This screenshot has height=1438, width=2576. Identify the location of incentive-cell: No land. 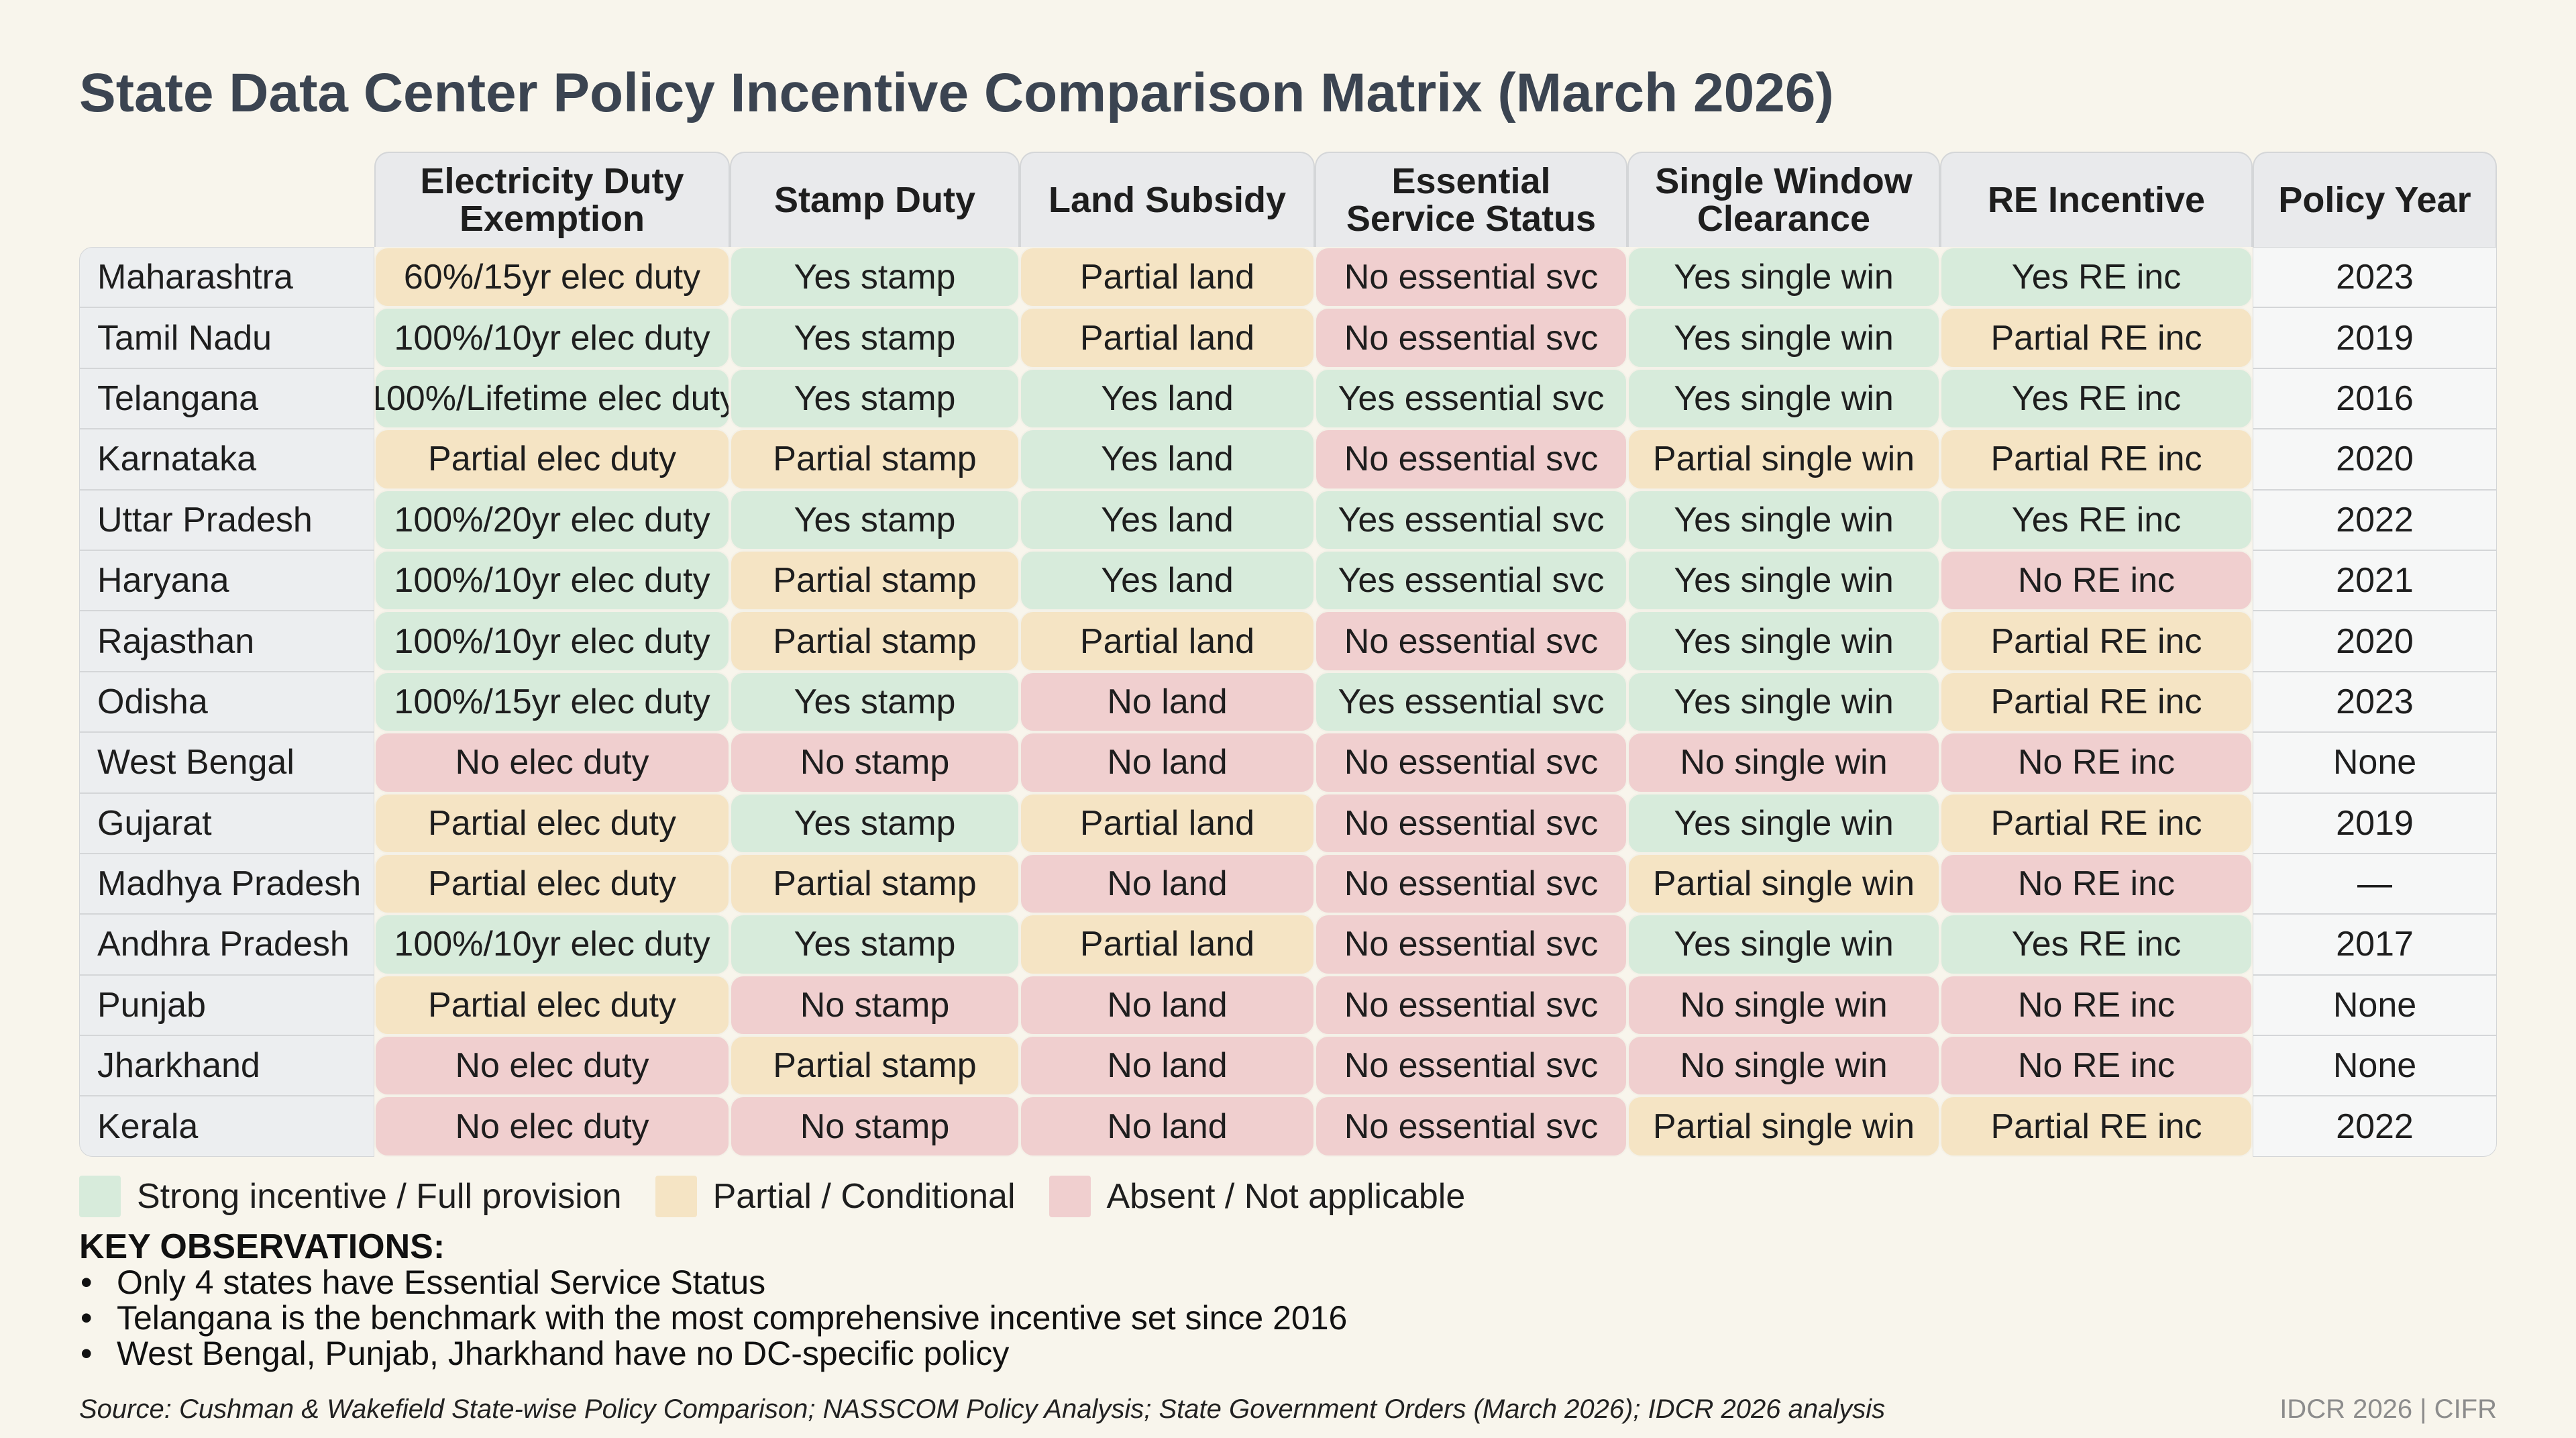
(1167, 1127).